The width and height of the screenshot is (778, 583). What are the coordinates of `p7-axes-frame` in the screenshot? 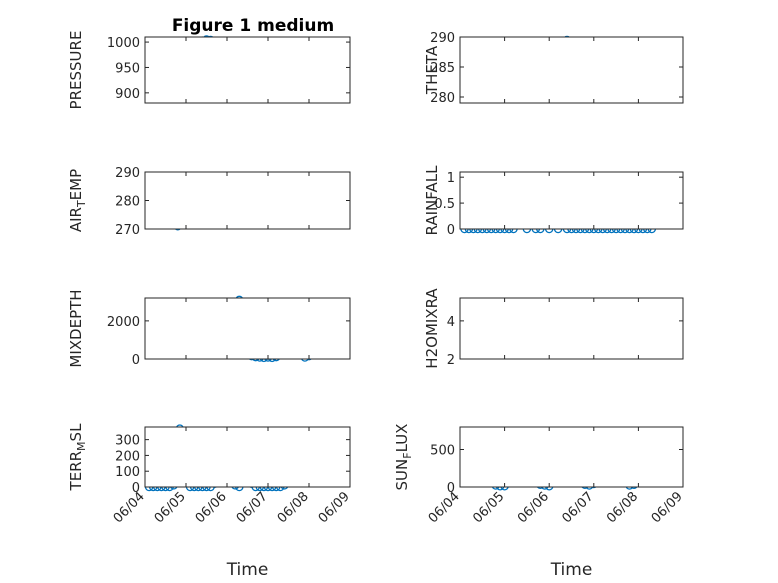 It's located at (247, 457).